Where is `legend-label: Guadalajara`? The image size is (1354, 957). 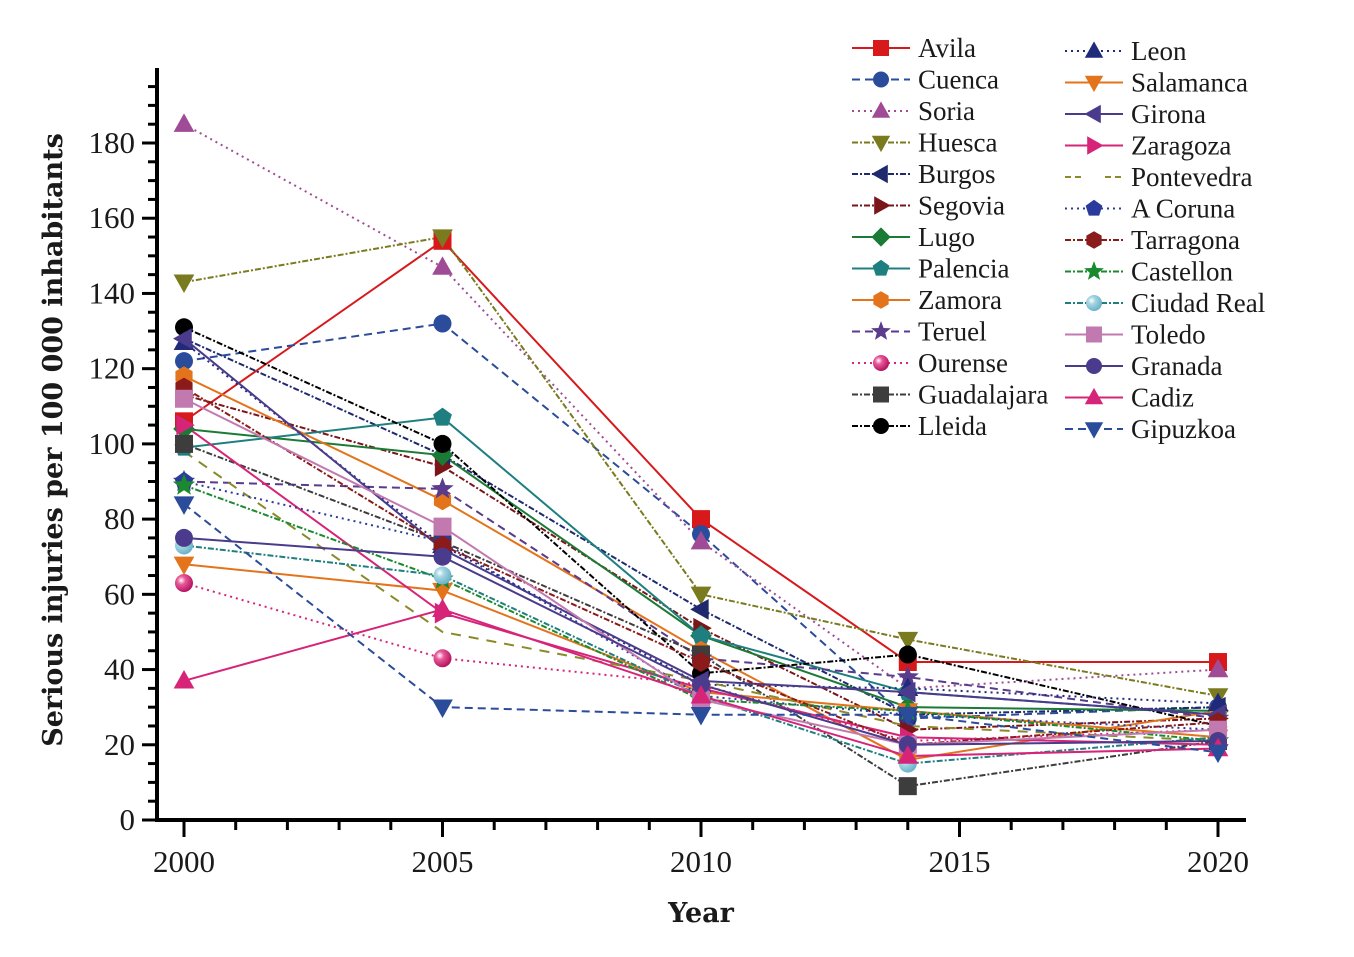 legend-label: Guadalajara is located at coordinates (983, 395).